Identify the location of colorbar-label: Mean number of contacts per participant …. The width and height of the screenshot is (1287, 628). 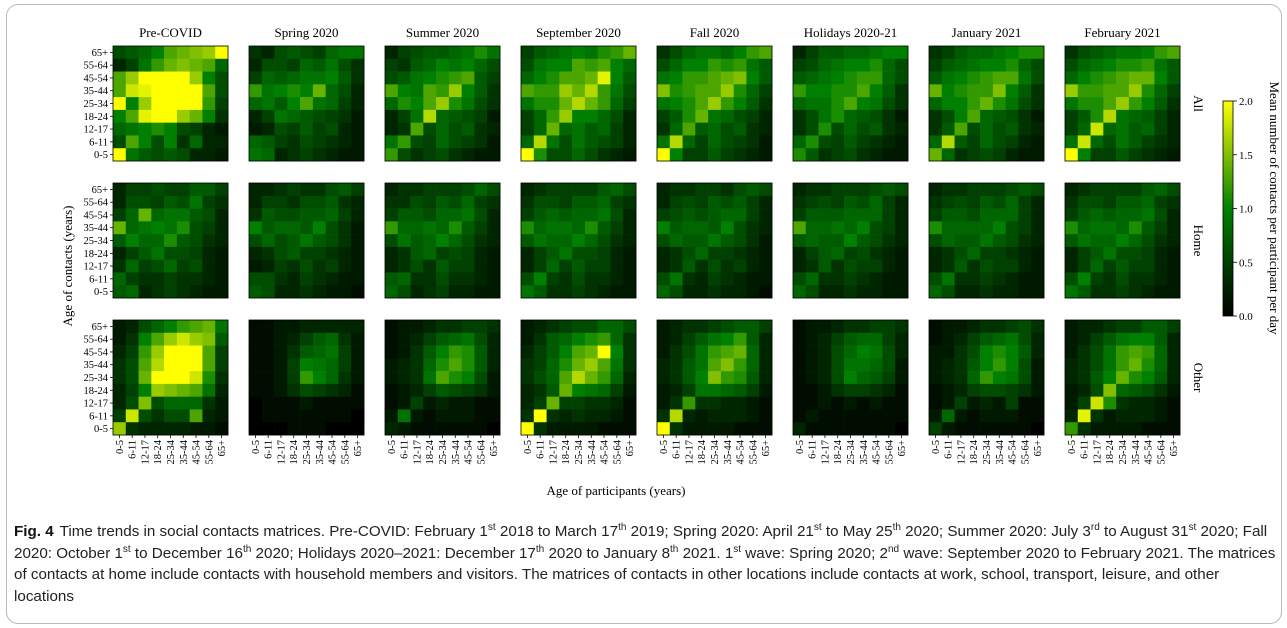
(1274, 208).